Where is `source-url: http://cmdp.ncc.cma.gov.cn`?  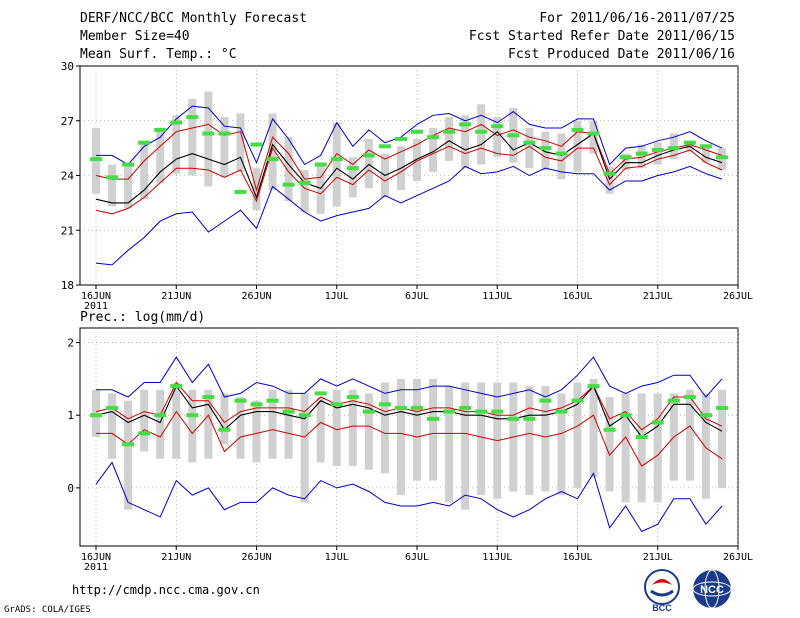 source-url: http://cmdp.ncc.cma.gov.cn is located at coordinates (166, 590).